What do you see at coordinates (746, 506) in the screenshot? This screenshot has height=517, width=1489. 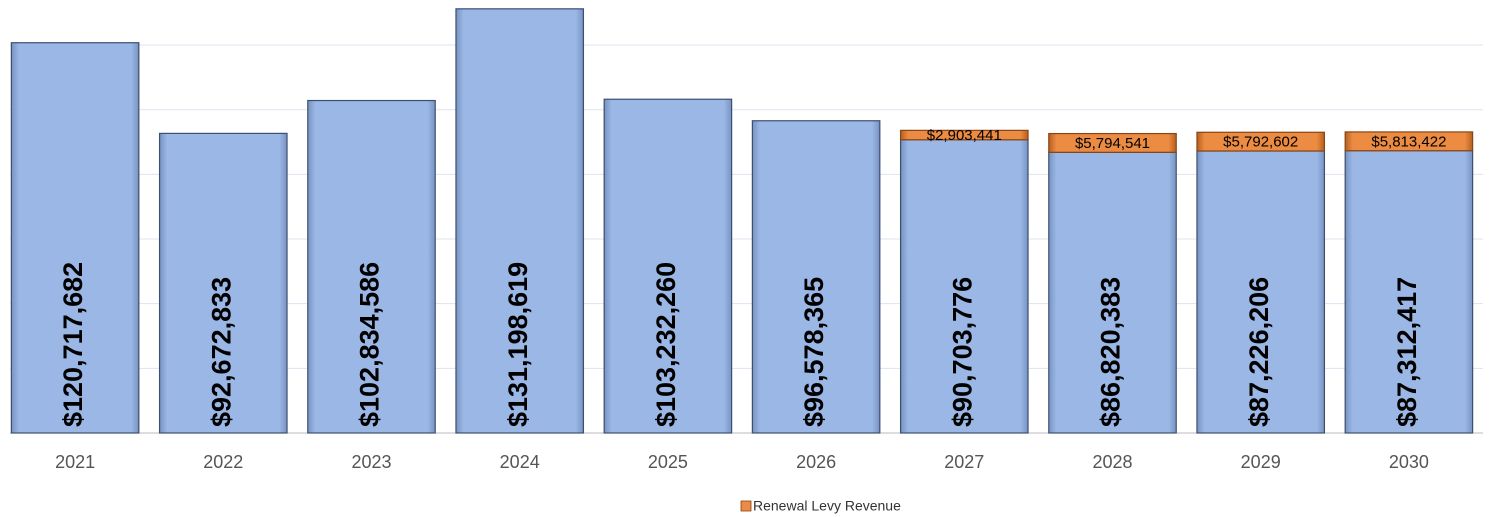 I see `legend-swatch` at bounding box center [746, 506].